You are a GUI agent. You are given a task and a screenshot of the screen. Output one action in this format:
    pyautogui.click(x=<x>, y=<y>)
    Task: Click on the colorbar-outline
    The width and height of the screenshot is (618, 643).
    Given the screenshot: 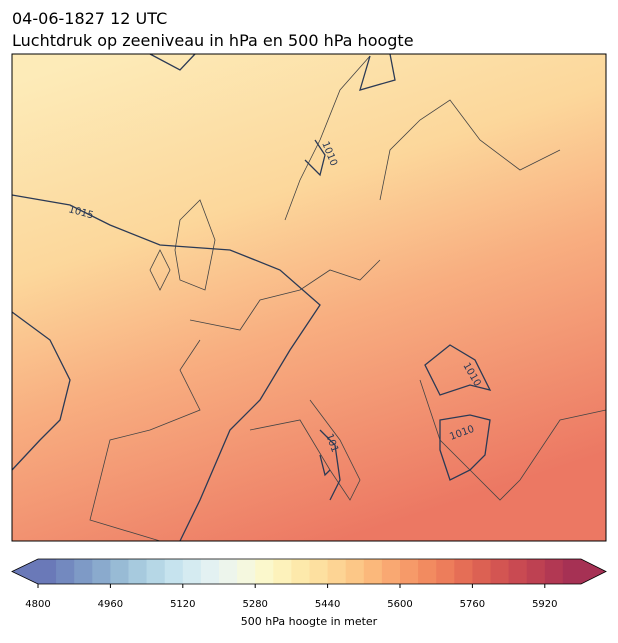 What is the action you would take?
    pyautogui.click(x=309, y=571)
    